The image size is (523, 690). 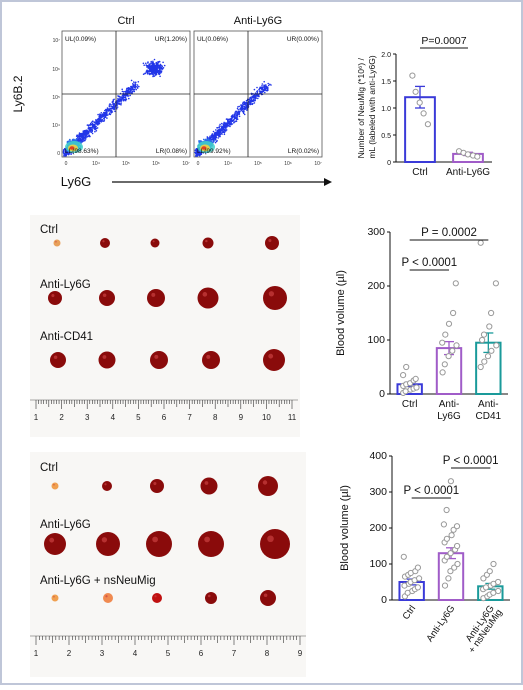 I want to click on ruler-number: 7, so click(x=189, y=417).